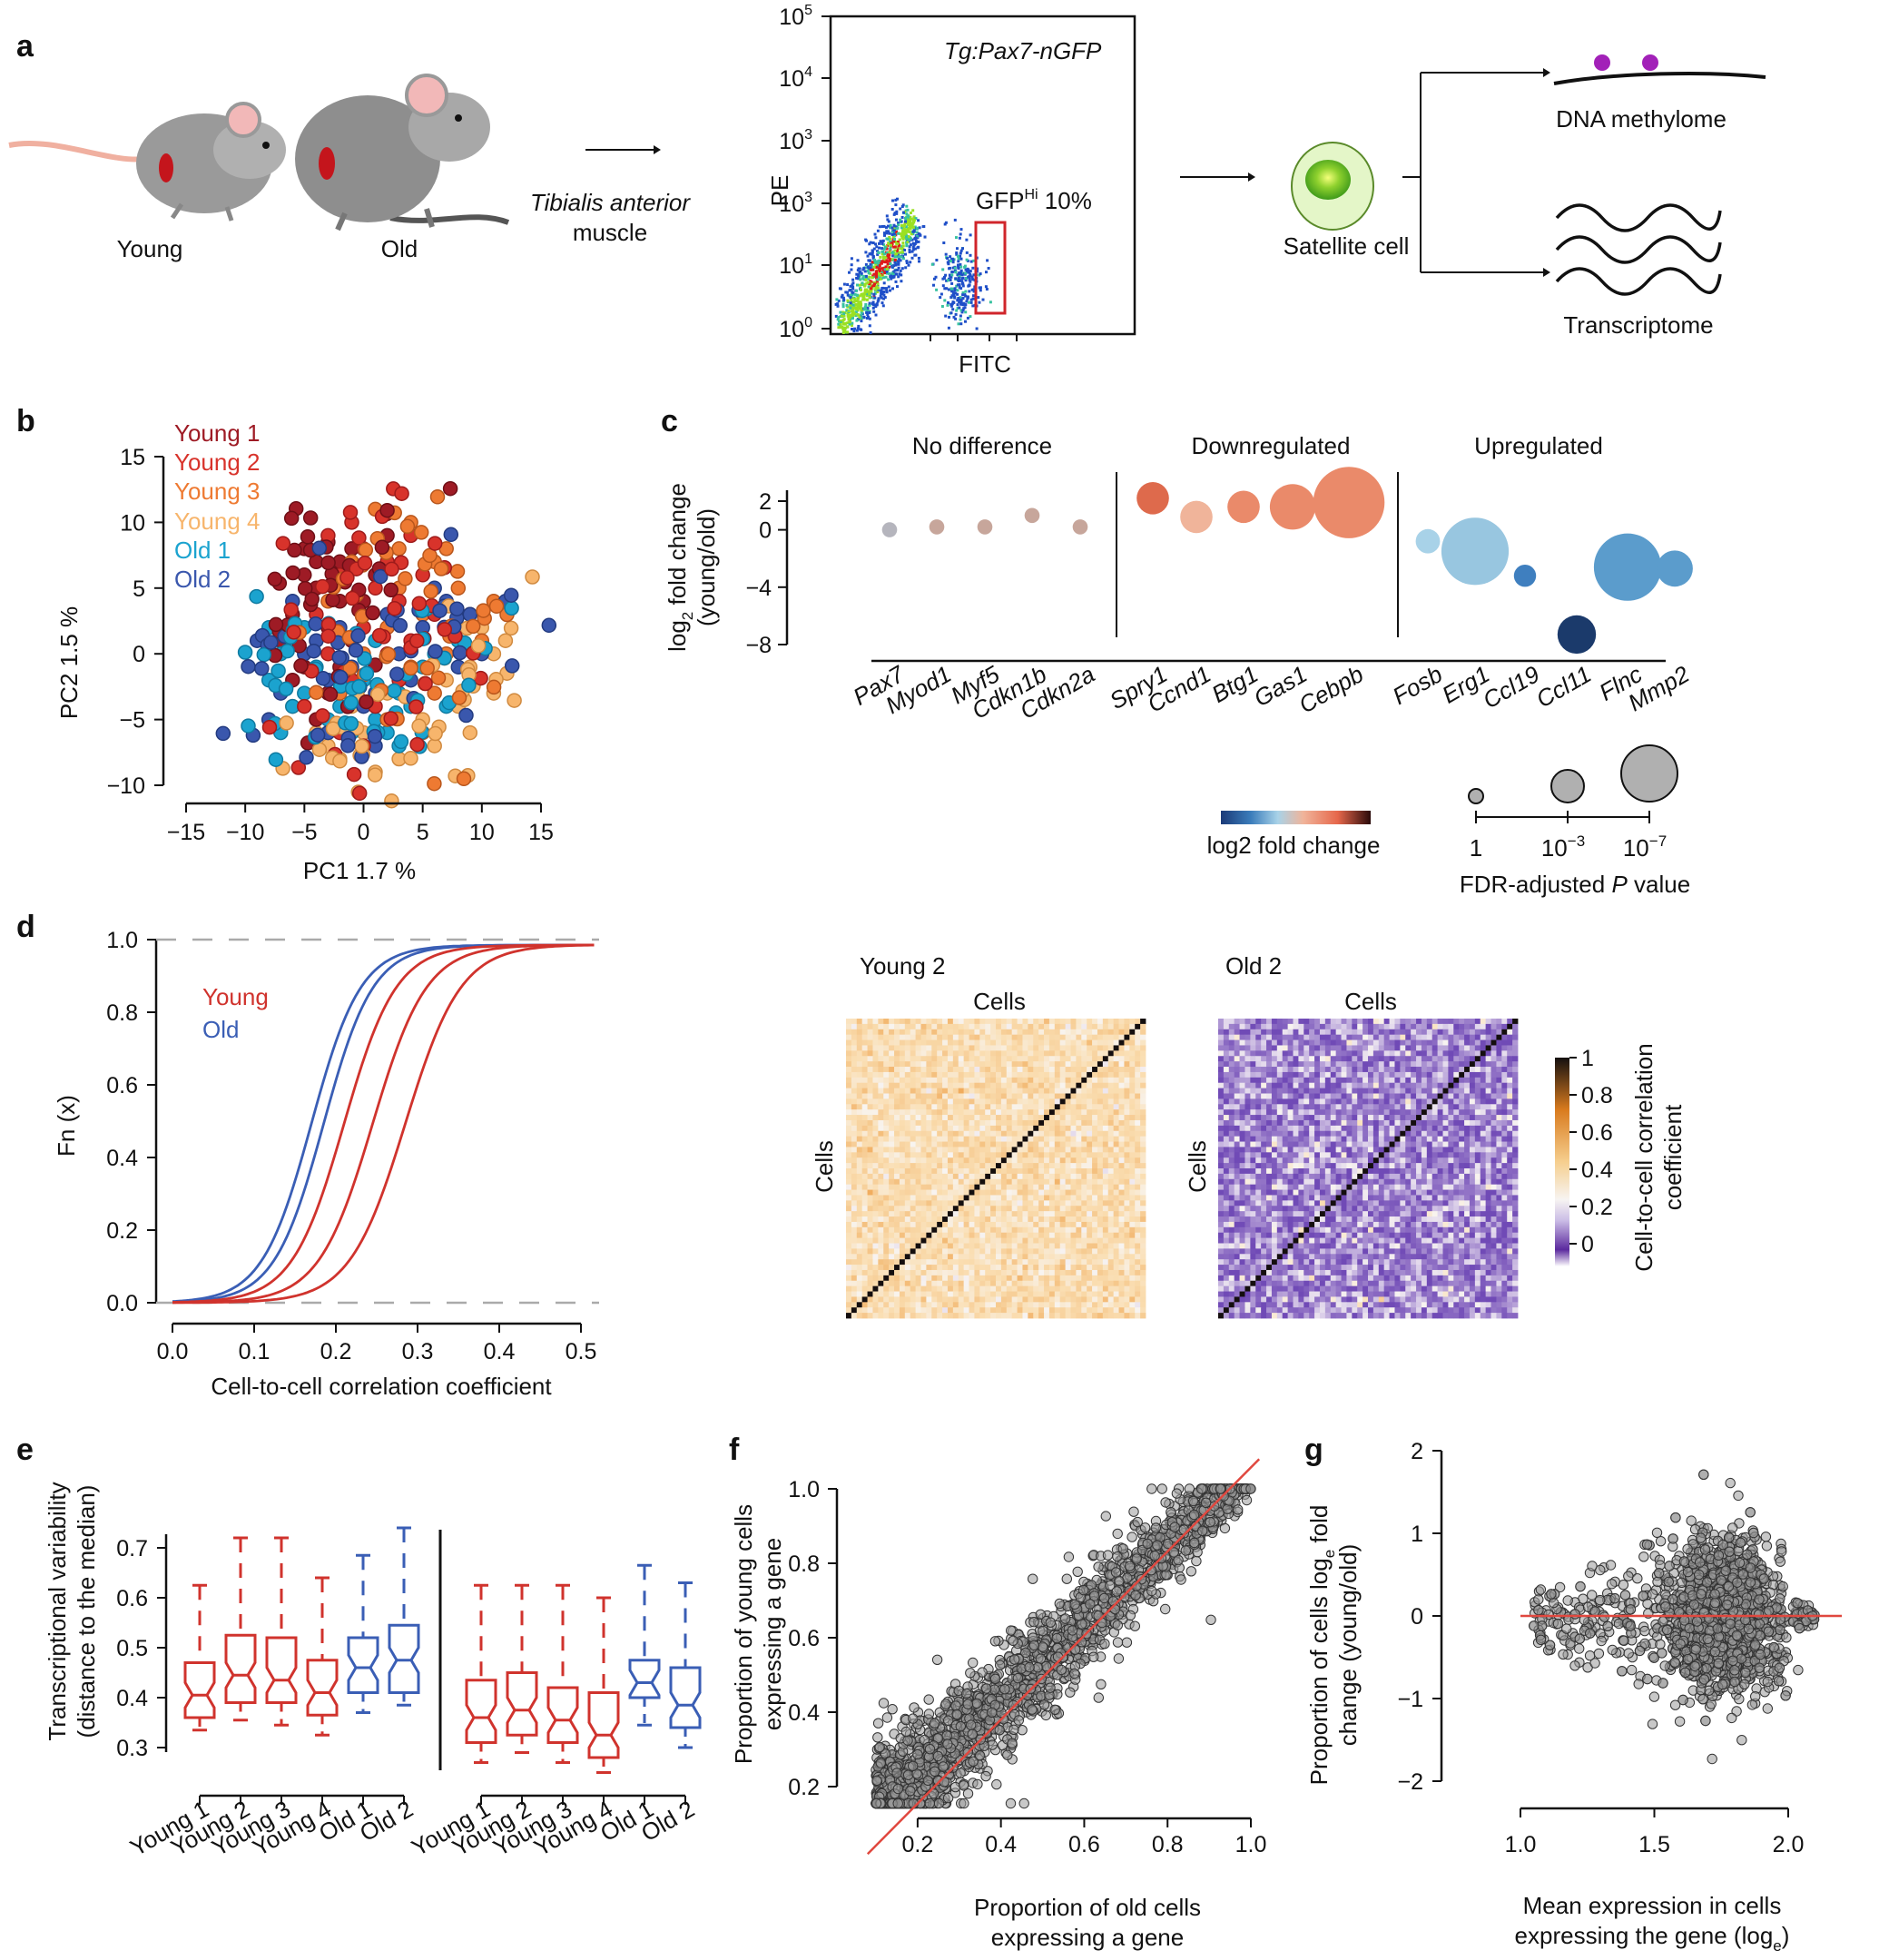  I want to click on legend-young-3: Young 3, so click(217, 491).